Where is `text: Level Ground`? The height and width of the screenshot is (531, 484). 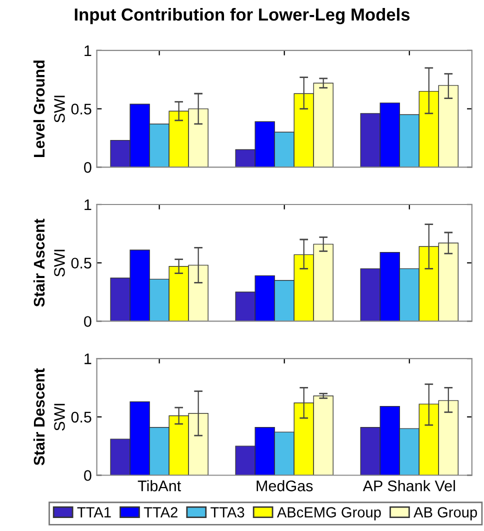
text: Level Ground is located at coordinates (39, 109).